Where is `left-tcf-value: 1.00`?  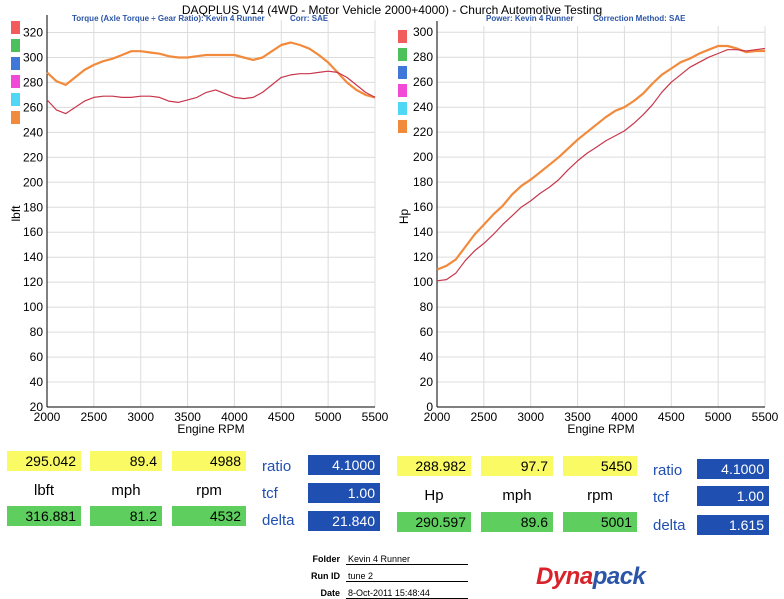
left-tcf-value: 1.00 is located at coordinates (344, 493).